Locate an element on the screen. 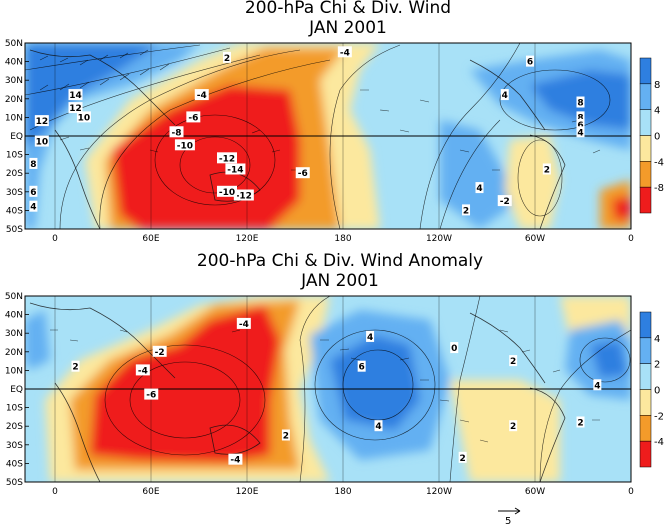 The width and height of the screenshot is (669, 529). colorbar-tick-label: -8 is located at coordinates (659, 188).